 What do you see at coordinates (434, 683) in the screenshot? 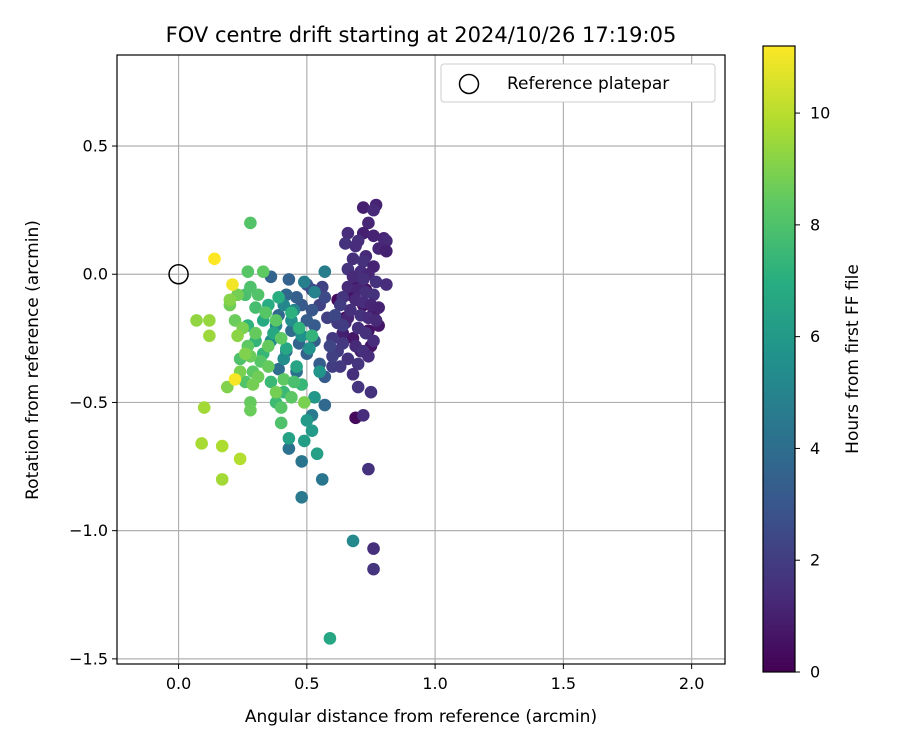
I see `x-tick-label: 1.0` at bounding box center [434, 683].